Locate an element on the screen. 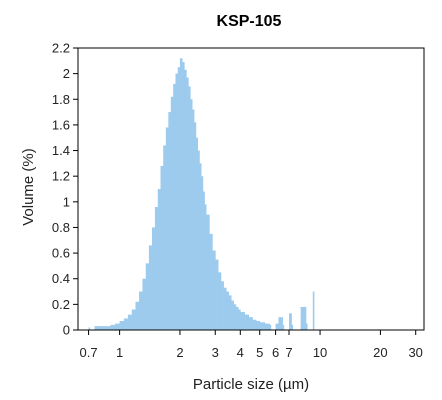  y-tick-label-9: 1.8 is located at coordinates (61, 99).